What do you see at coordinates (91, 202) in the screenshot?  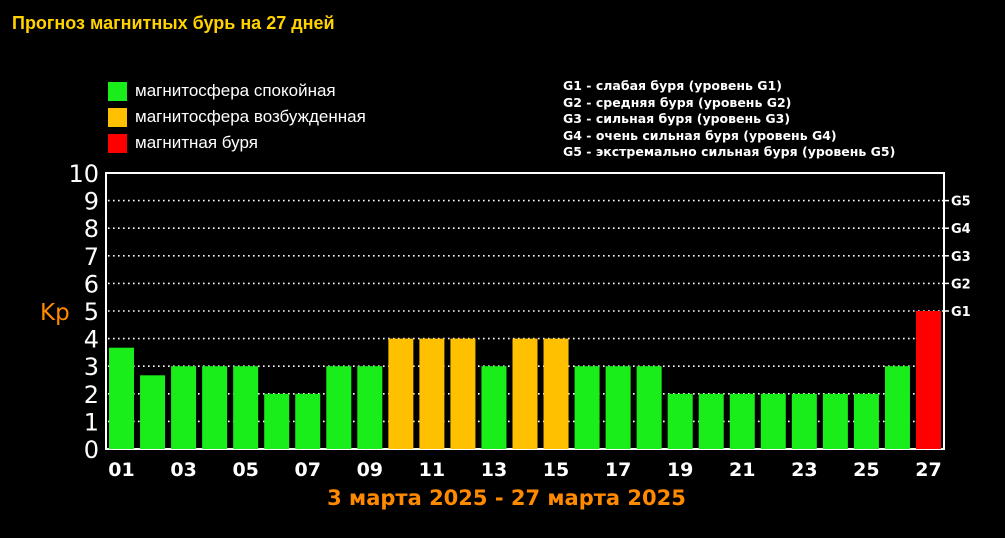 I see `y-tick-label: 9` at bounding box center [91, 202].